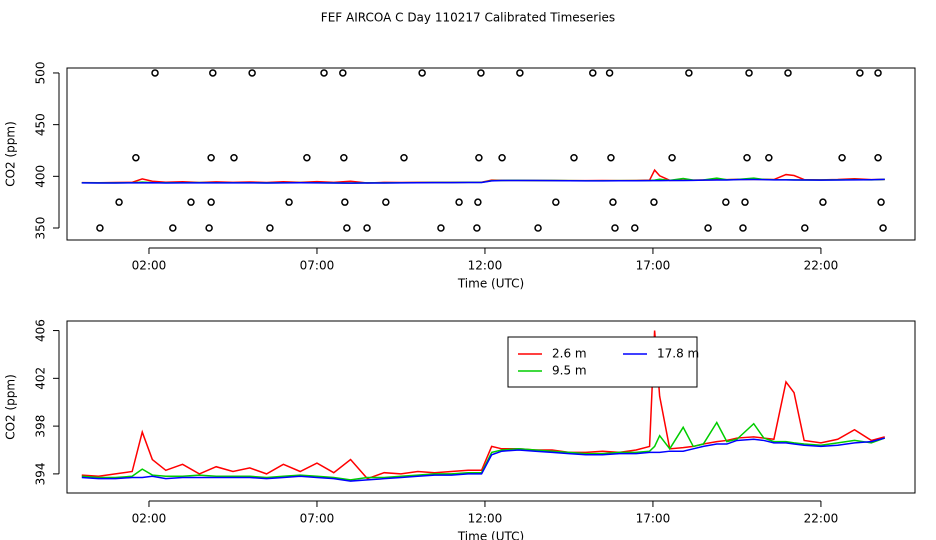 The width and height of the screenshot is (936, 540). Describe the element at coordinates (41, 176) in the screenshot. I see `y-tick-label: 400` at that location.